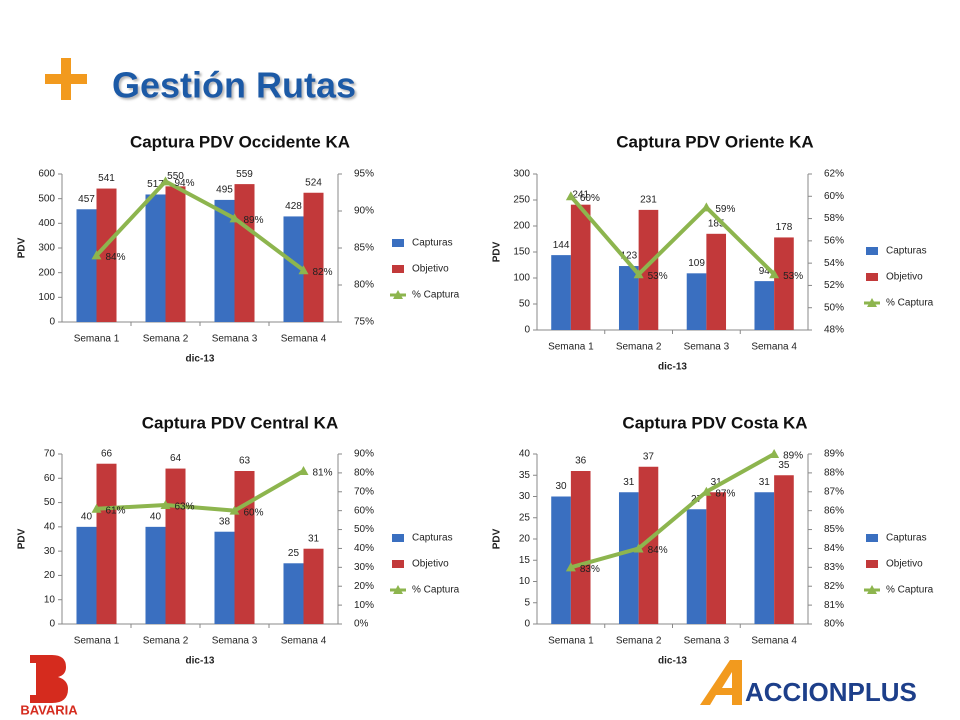 The width and height of the screenshot is (960, 720). I want to click on bar-value-label: 30, so click(561, 486).